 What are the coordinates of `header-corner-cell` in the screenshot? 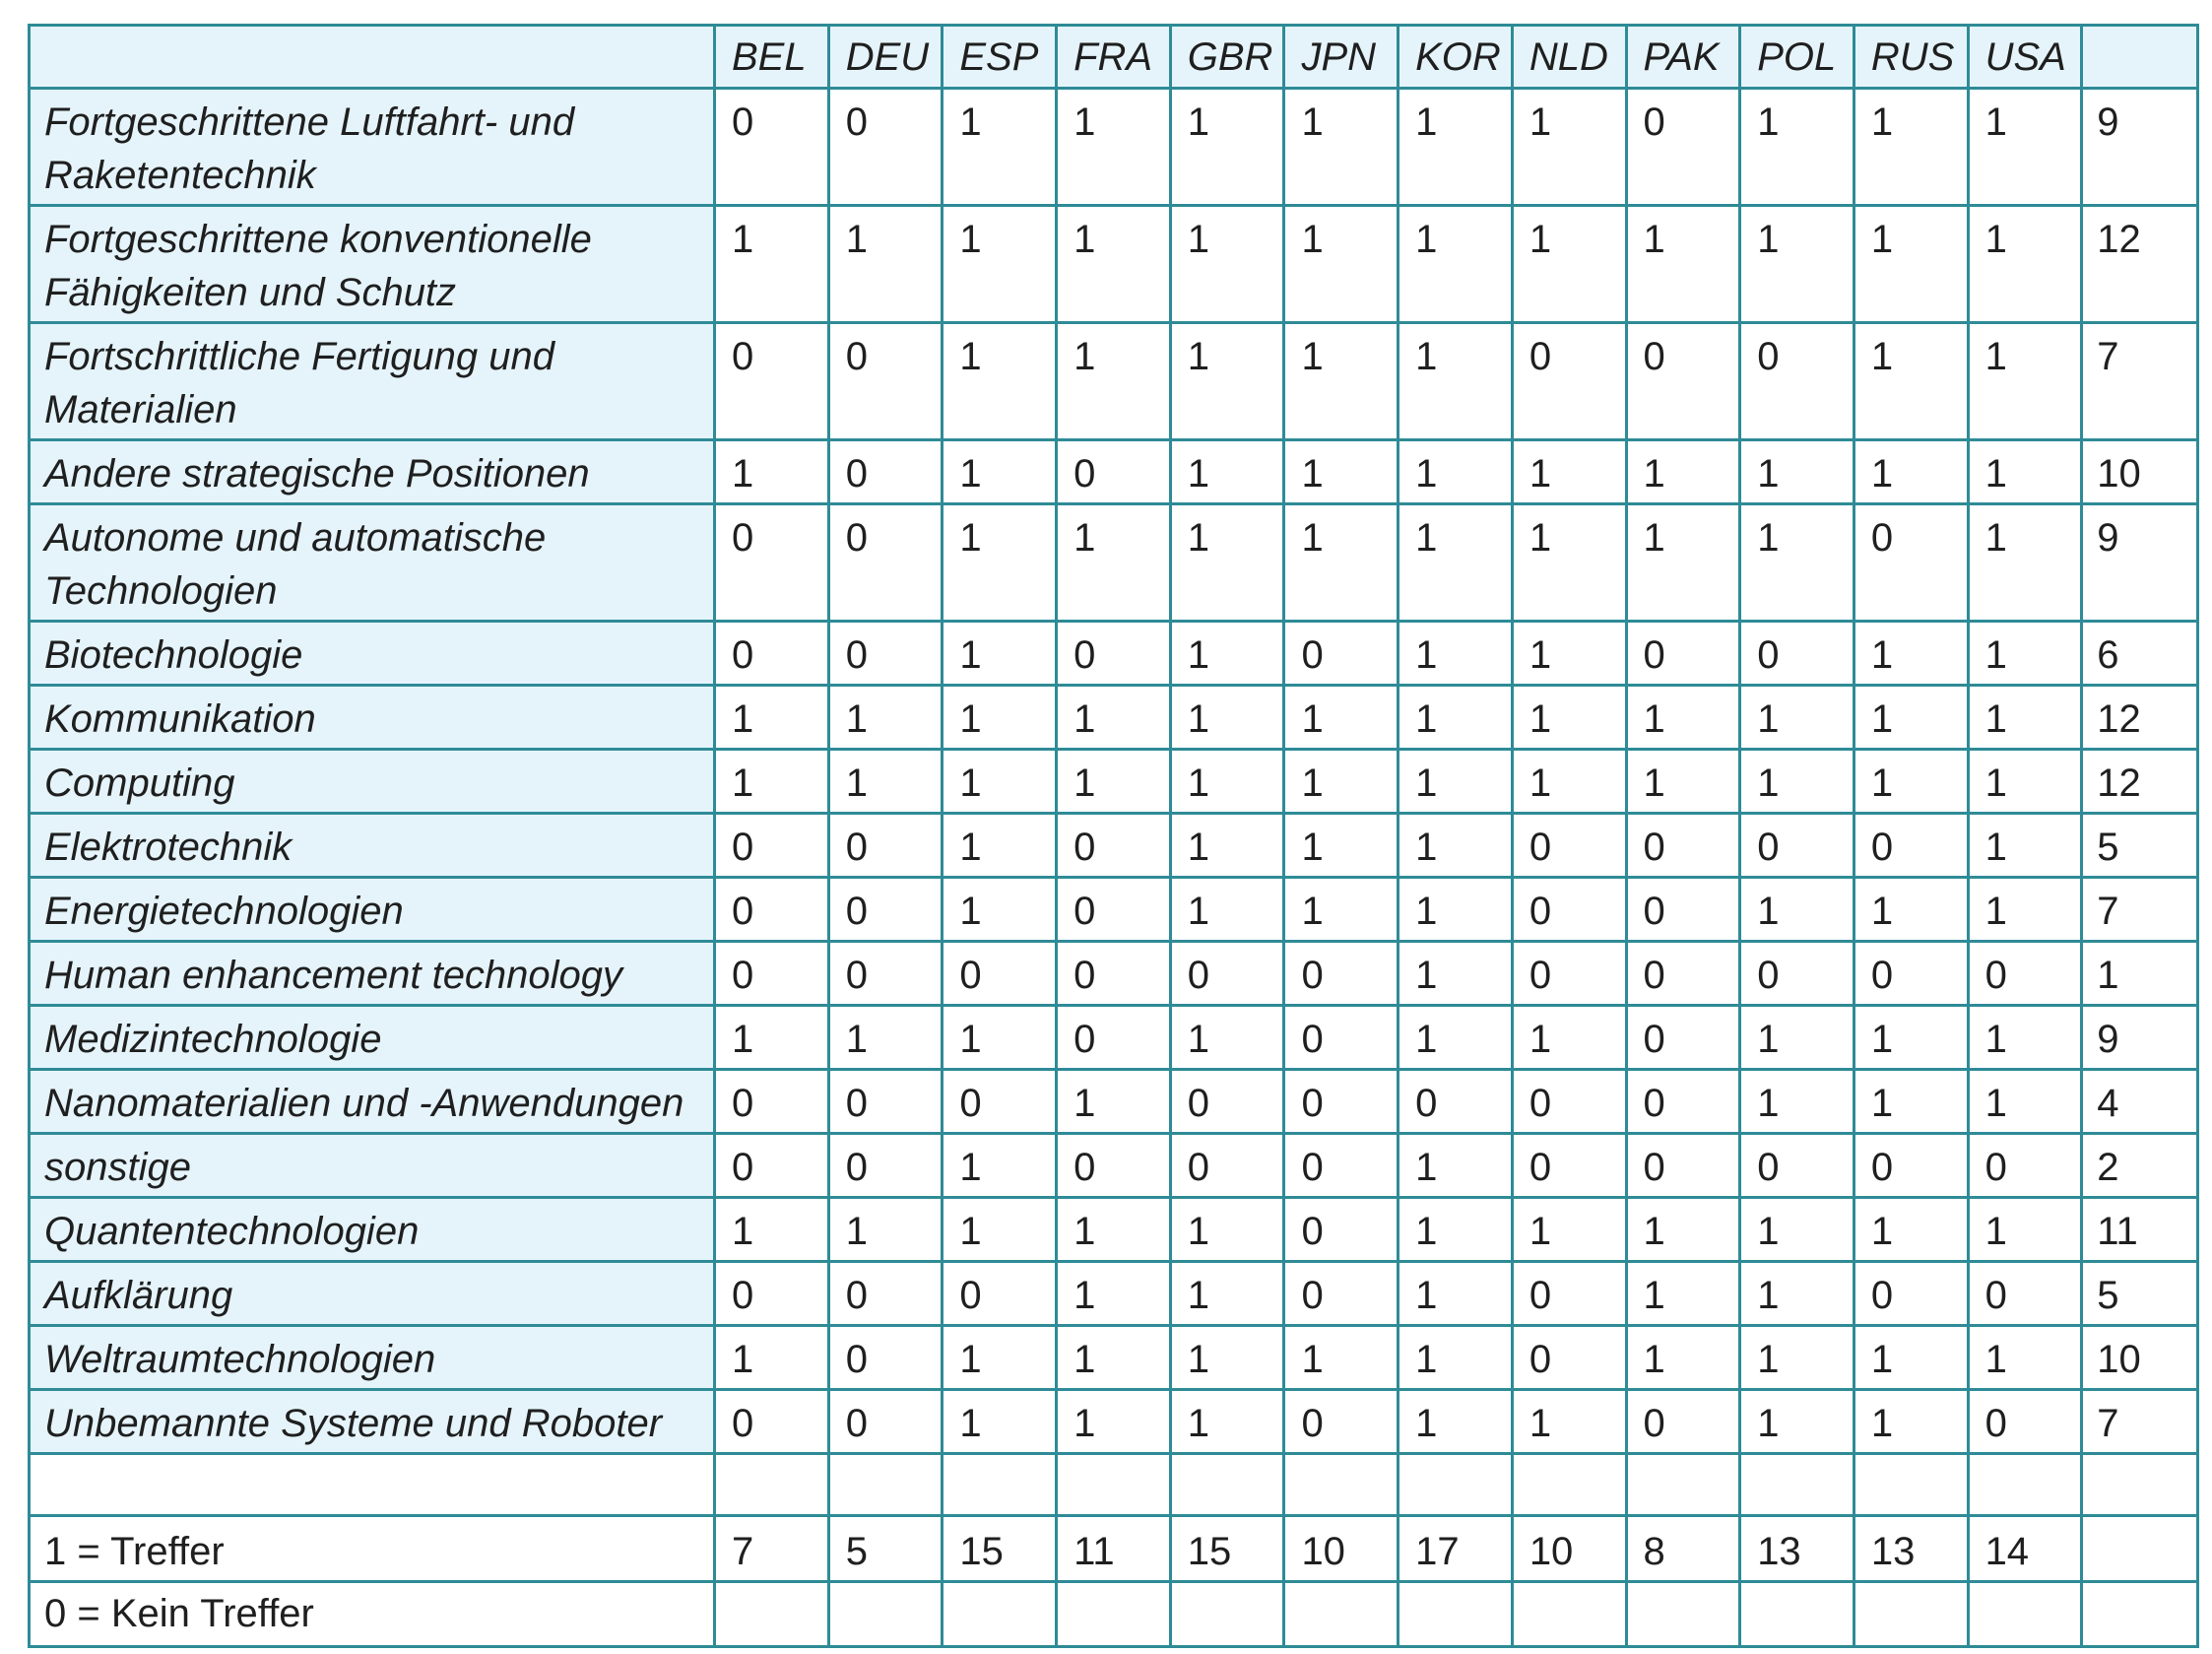 It's located at (372, 57).